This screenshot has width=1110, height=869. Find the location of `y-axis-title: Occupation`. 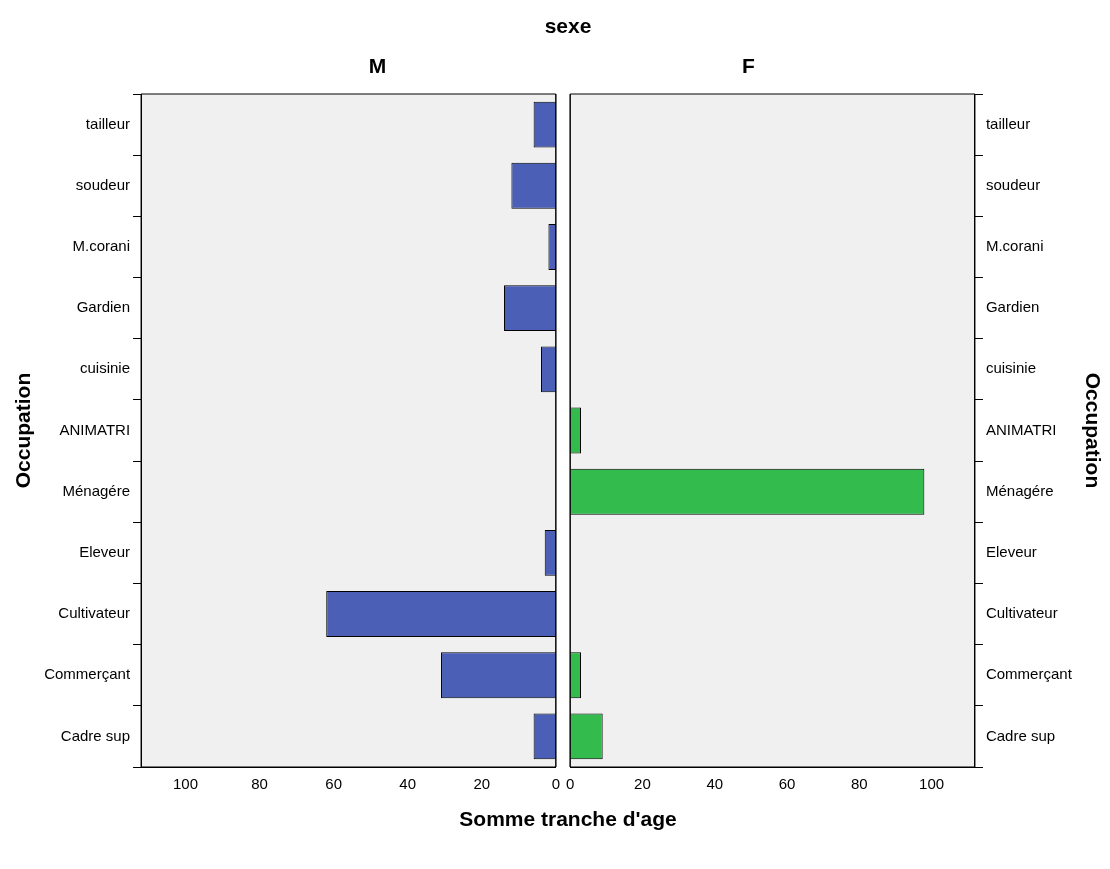

y-axis-title: Occupation is located at coordinates (23, 430).